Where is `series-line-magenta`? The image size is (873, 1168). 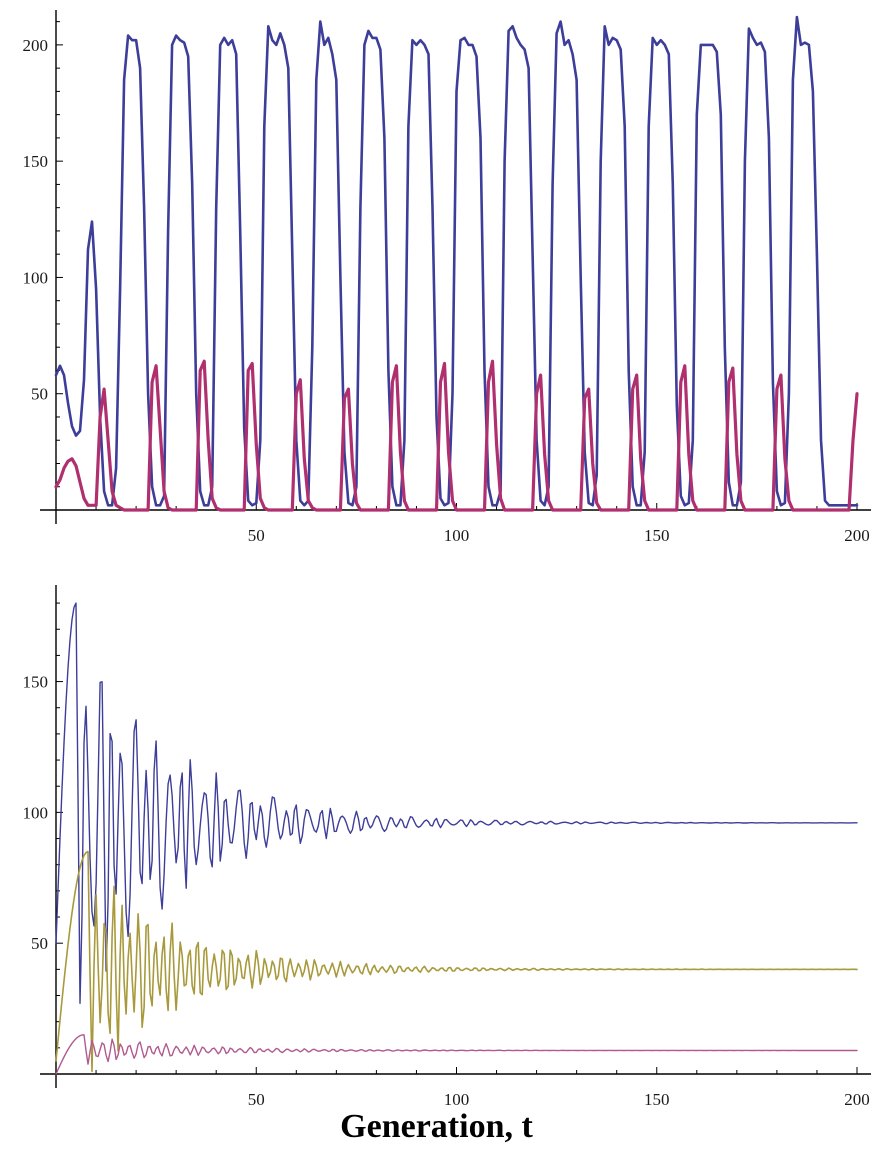
series-line-magenta is located at coordinates (456, 435).